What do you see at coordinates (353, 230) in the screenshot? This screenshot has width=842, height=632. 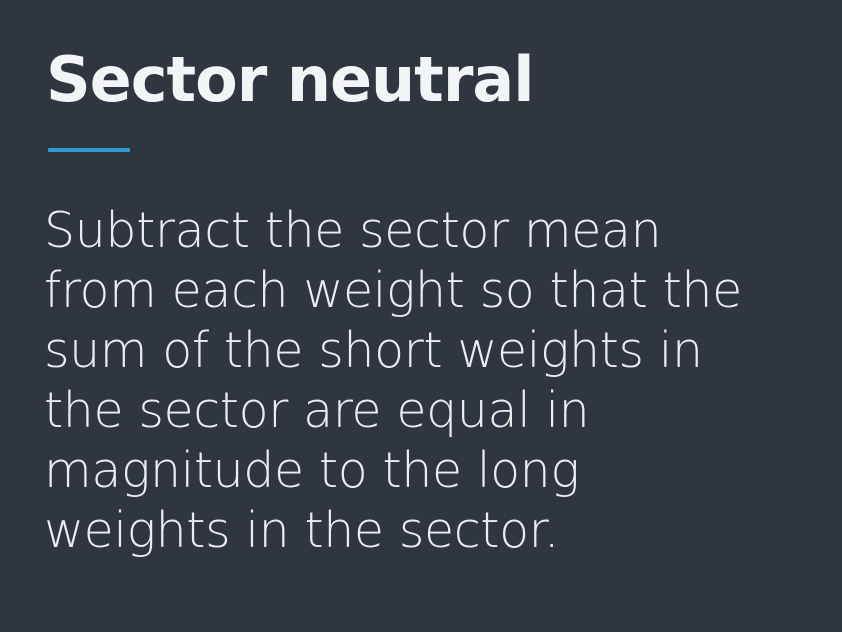 I see `body-line: Subtract the sector mean` at bounding box center [353, 230].